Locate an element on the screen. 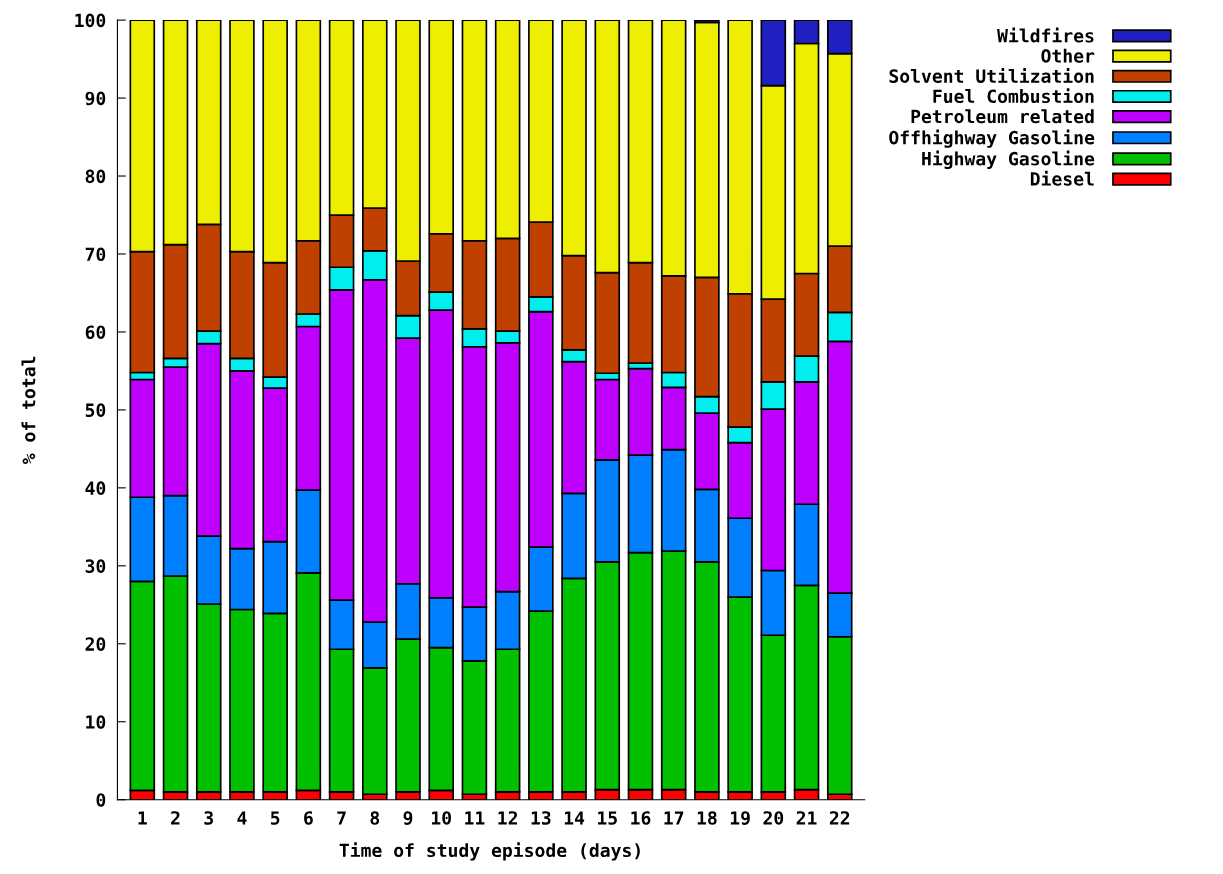  x-tick-label: 12 is located at coordinates (508, 818).